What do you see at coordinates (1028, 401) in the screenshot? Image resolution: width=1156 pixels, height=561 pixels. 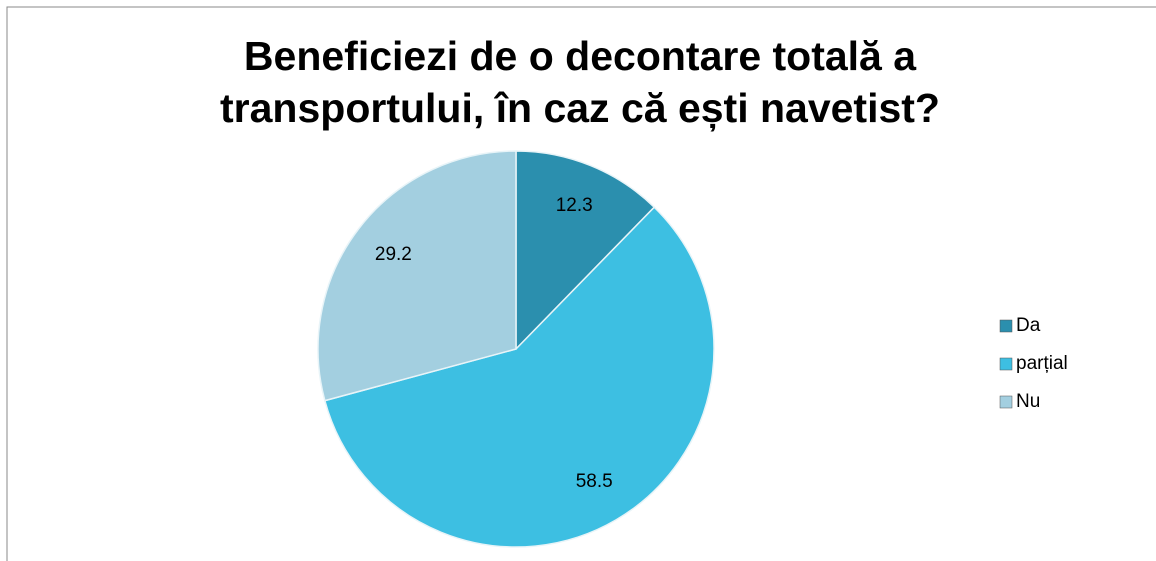 I see `legend-label: Nu` at bounding box center [1028, 401].